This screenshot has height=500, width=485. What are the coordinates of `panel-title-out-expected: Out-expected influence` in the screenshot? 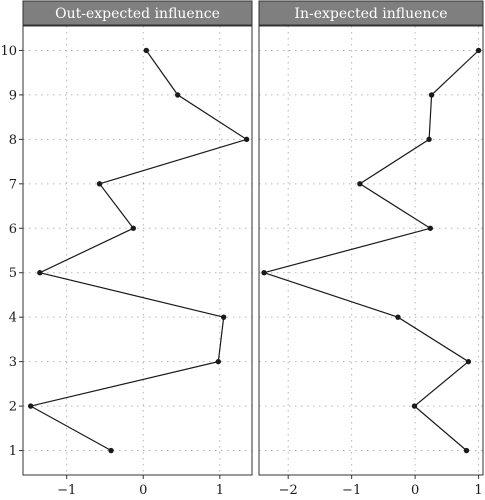 It's located at (137, 14).